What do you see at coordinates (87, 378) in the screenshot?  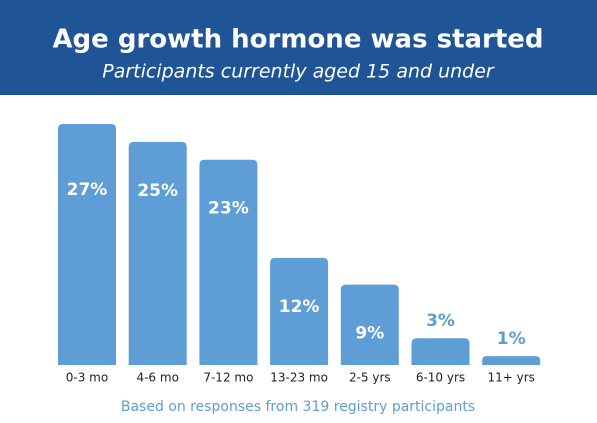 I see `x-tick-label: 0-3 mo` at bounding box center [87, 378].